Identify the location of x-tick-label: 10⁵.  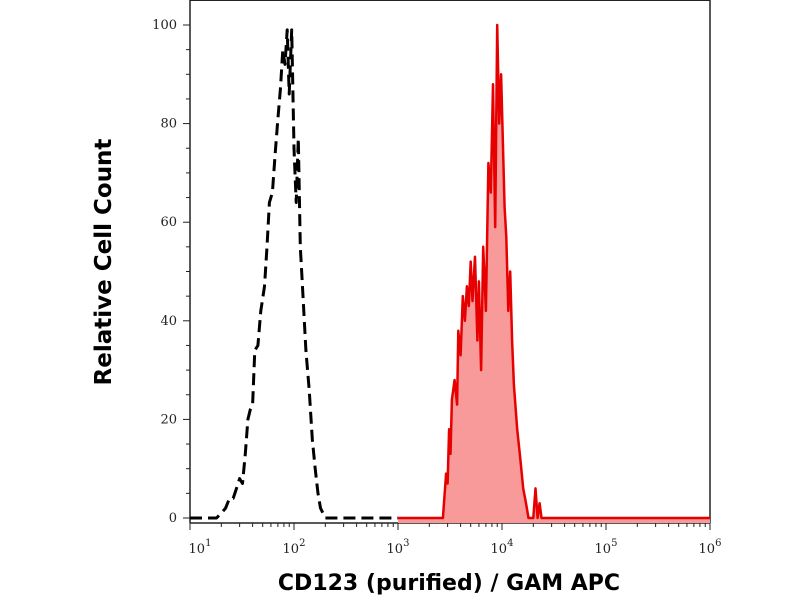
(606, 547).